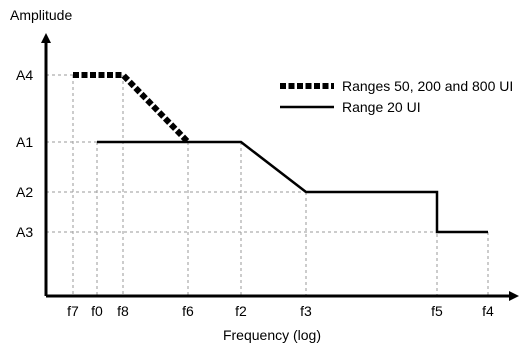 Image resolution: width=524 pixels, height=351 pixels. What do you see at coordinates (272, 335) in the screenshot?
I see `x-axis-label: Frequency (log)` at bounding box center [272, 335].